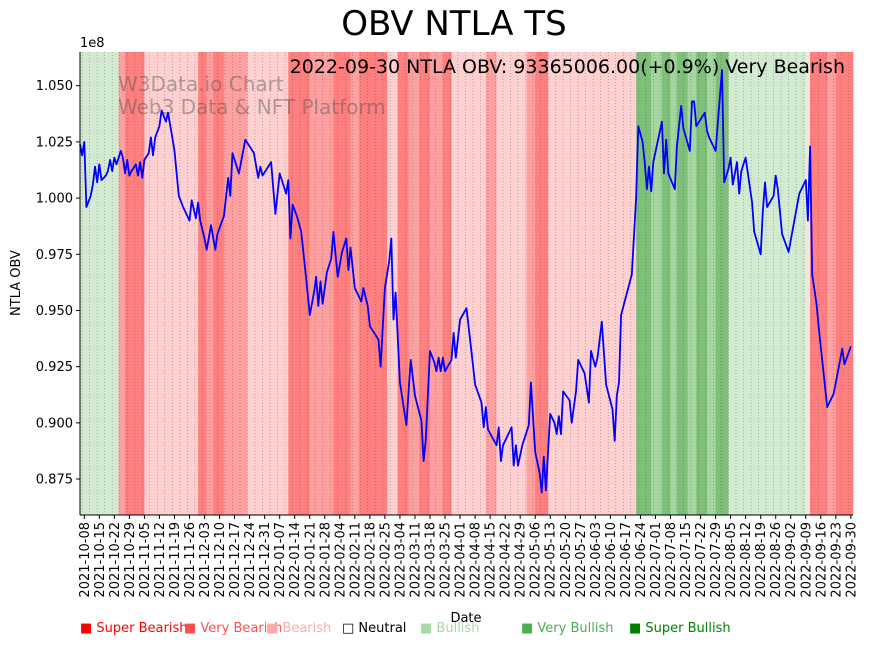 This screenshot has height=646, width=870. What do you see at coordinates (54, 142) in the screenshot?
I see `y-tick-label: 1.025` at bounding box center [54, 142].